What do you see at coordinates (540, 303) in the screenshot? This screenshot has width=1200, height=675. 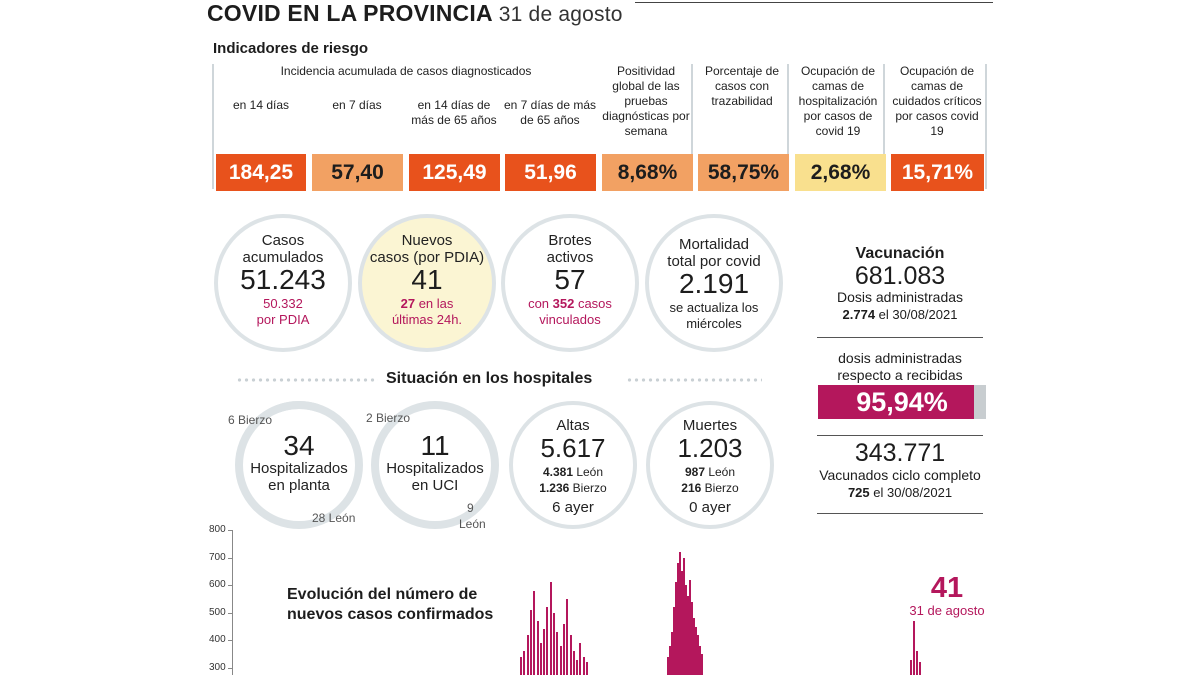 I see `brotes-casos-pre: con` at bounding box center [540, 303].